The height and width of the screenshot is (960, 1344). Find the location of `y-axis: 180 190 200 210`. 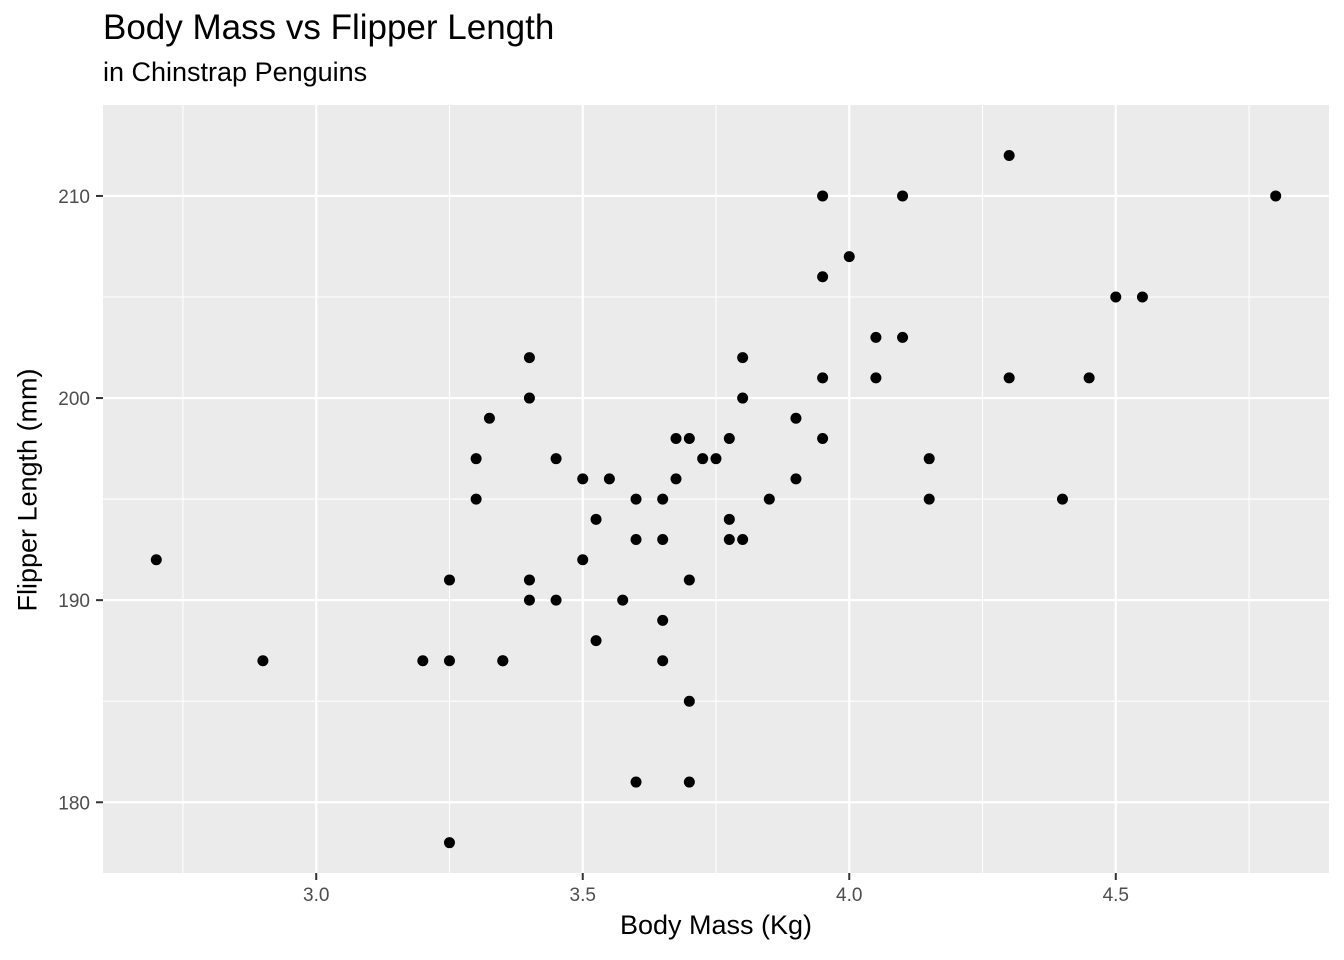

y-axis: 180 190 200 210 is located at coordinates (80, 500).